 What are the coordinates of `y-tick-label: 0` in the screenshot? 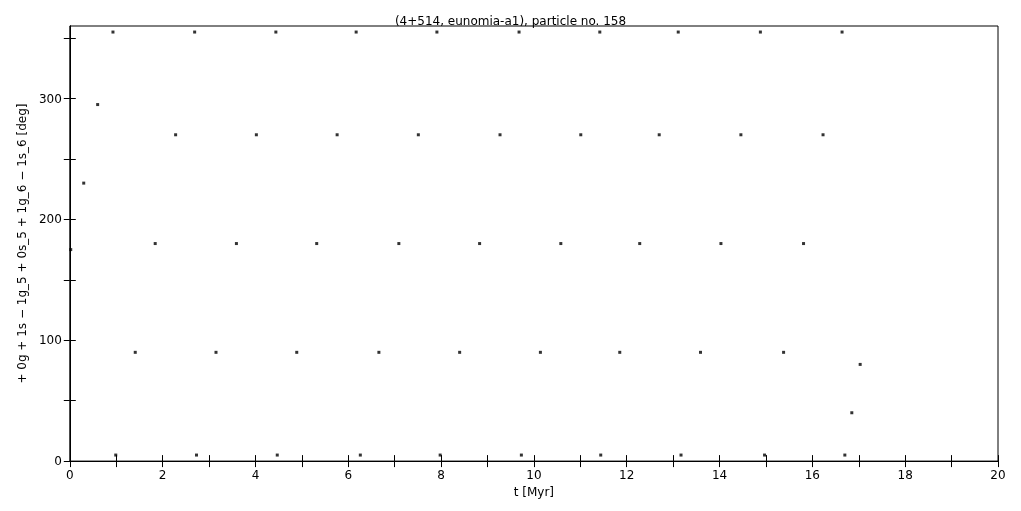 It's located at (58, 461).